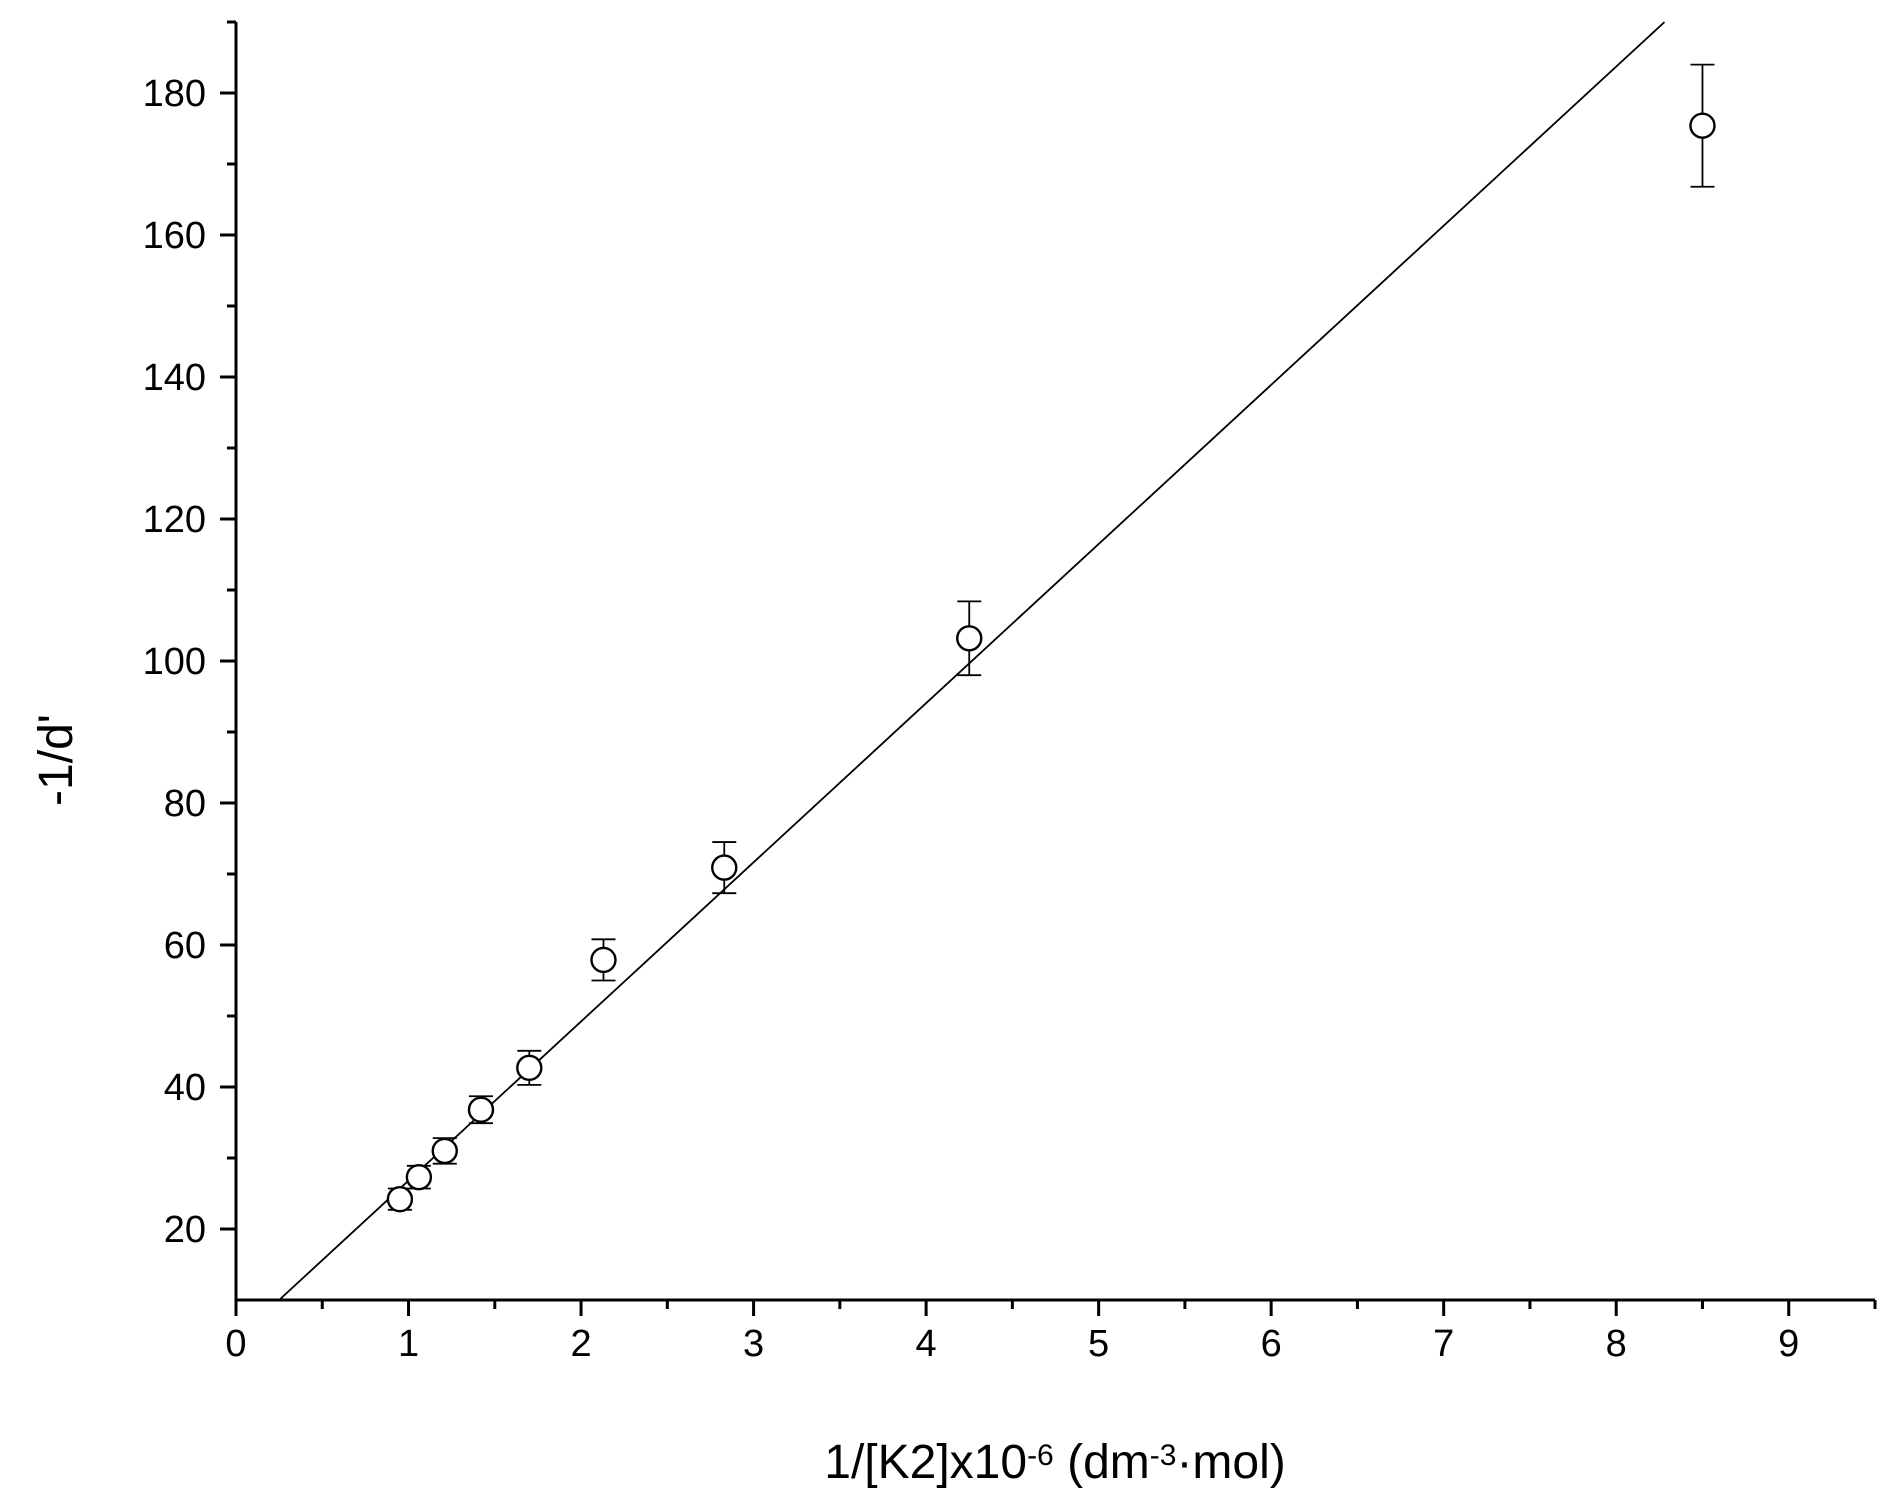 The image size is (1887, 1506). Describe the element at coordinates (1616, 1344) in the screenshot. I see `x-tick-label: 8` at that location.